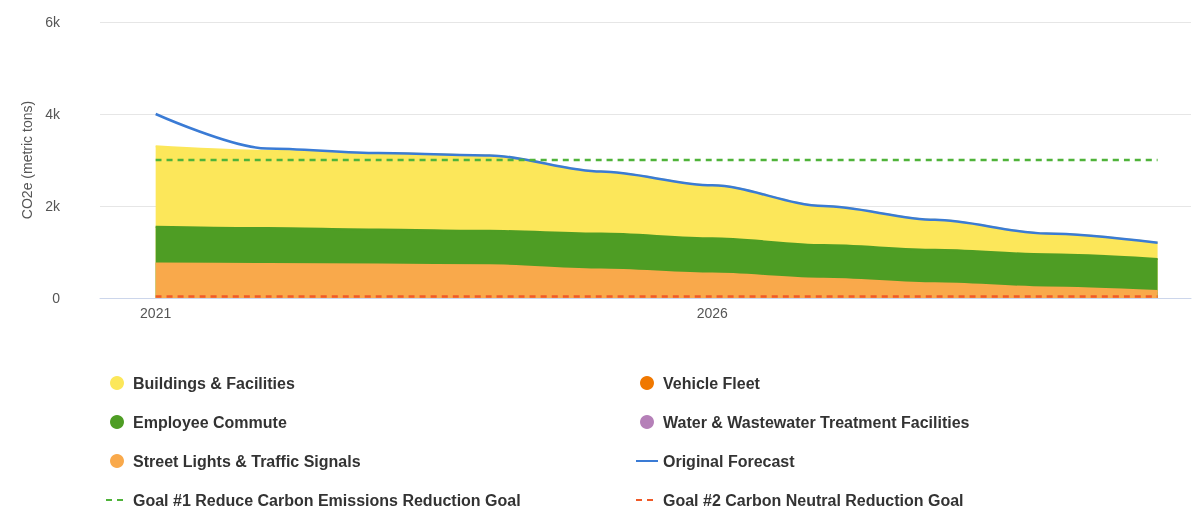 Image resolution: width=1203 pixels, height=527 pixels. Describe the element at coordinates (210, 422) in the screenshot. I see `legend-label: Employee Commute` at that location.